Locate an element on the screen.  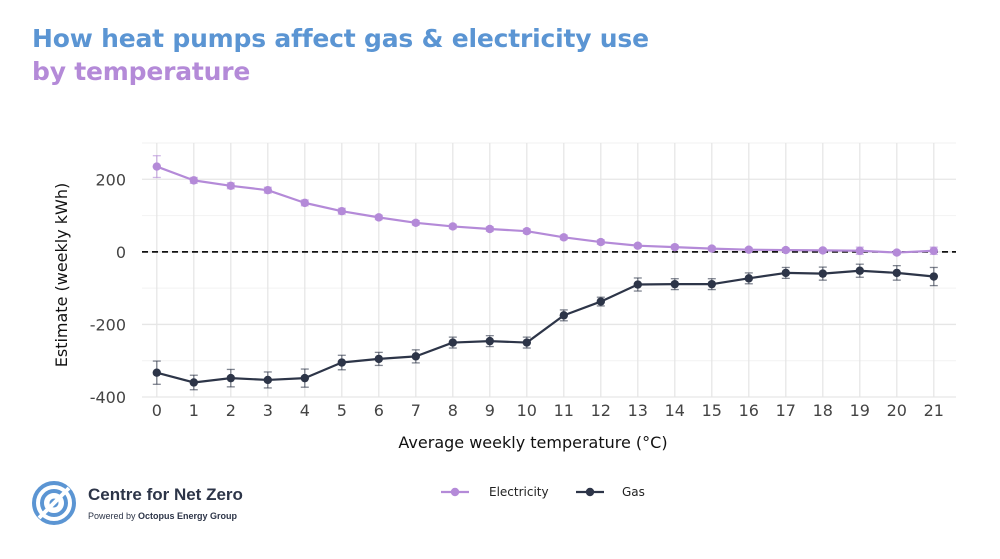
x-axis-label: Average weekly temperature (°C) is located at coordinates (532, 442).